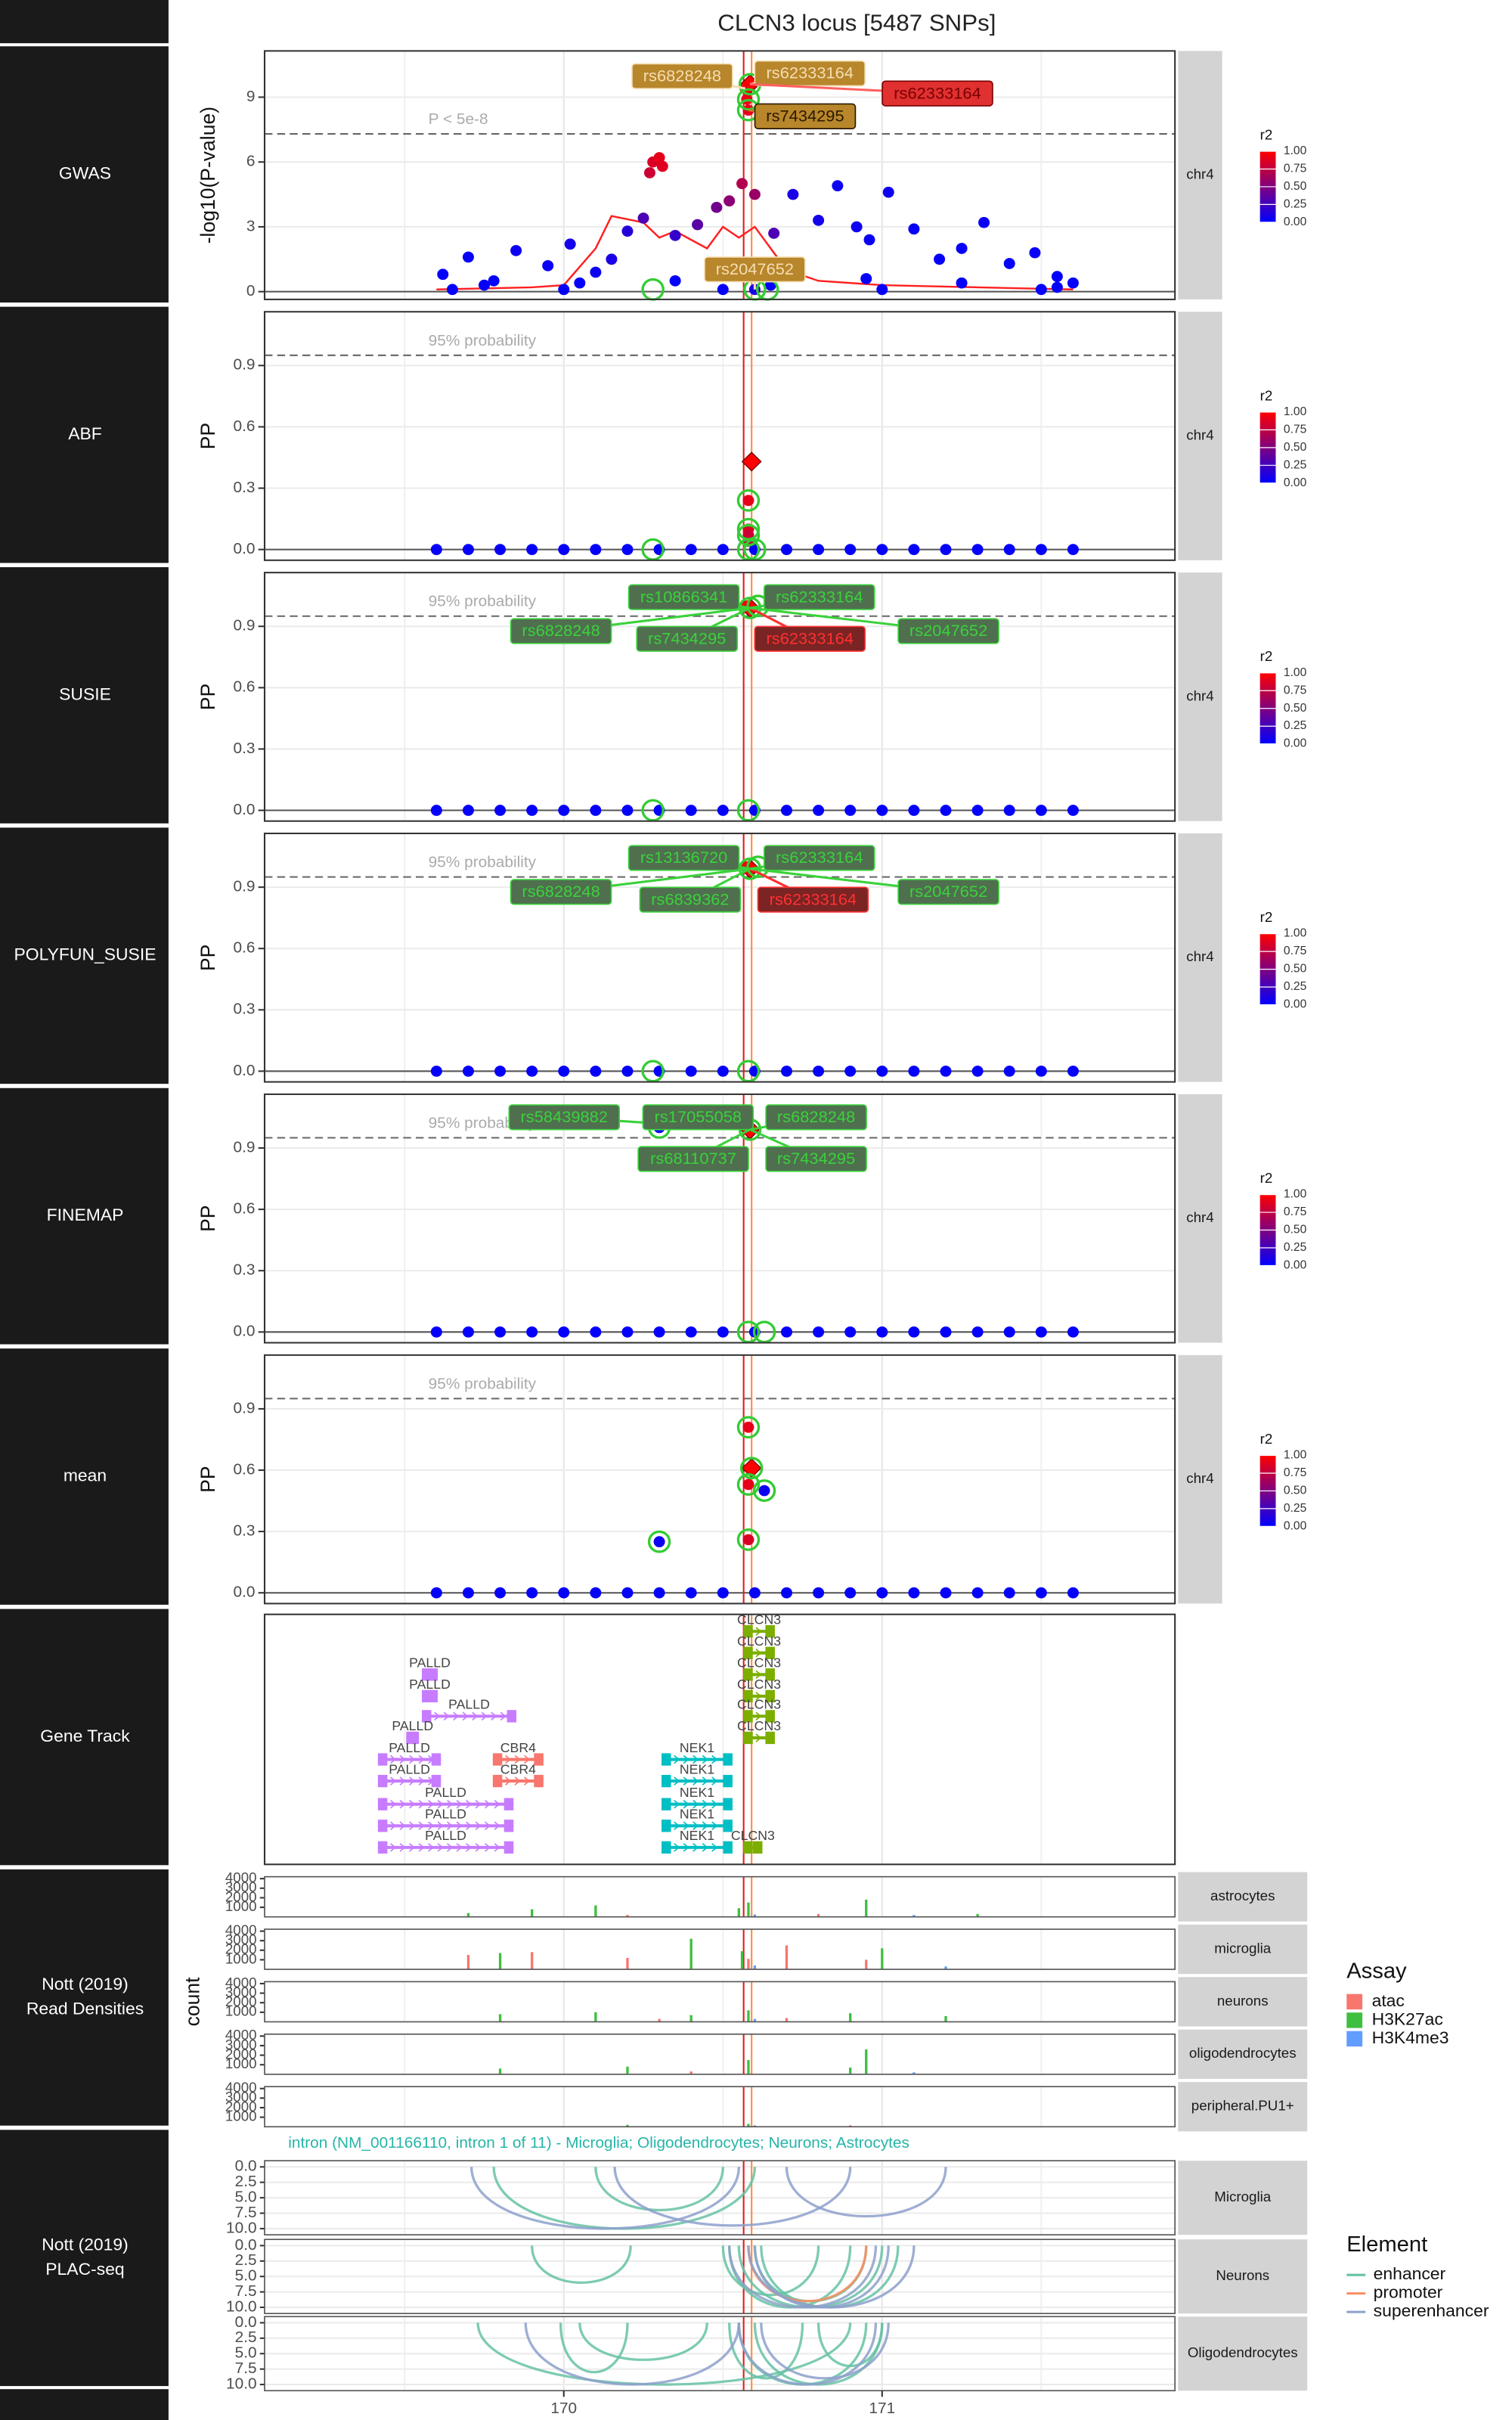 Image resolution: width=1512 pixels, height=2420 pixels. I want to click on y-tick-label: 0.6, so click(245, 948).